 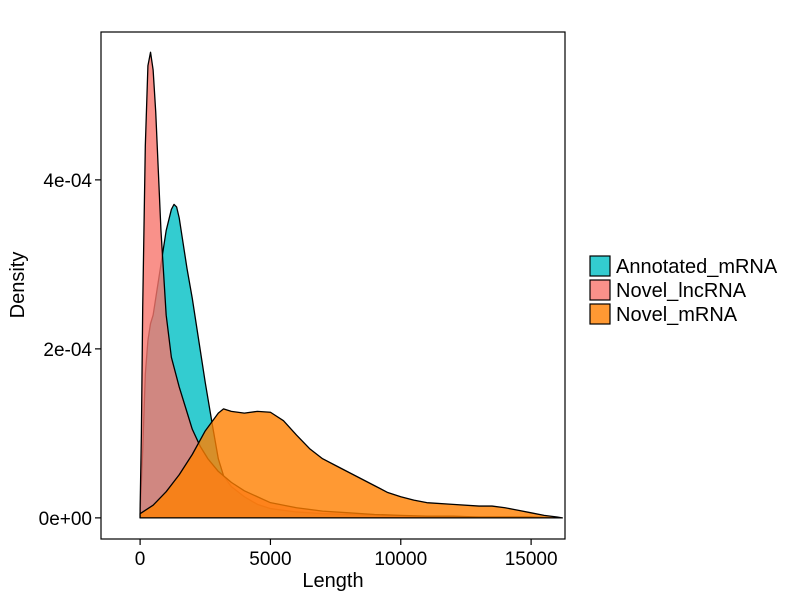 What do you see at coordinates (332, 581) in the screenshot?
I see `x-axis-title: Length` at bounding box center [332, 581].